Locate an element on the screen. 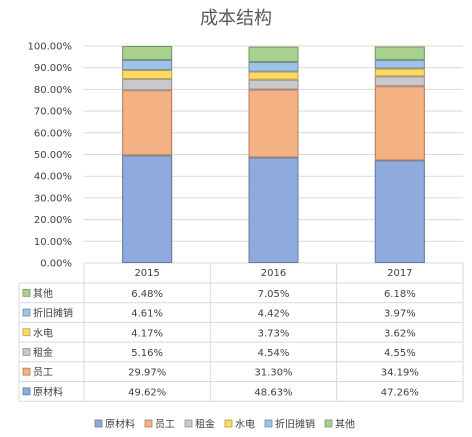 Image resolution: width=472 pixels, height=437 pixels. legend: 原材料 员工 租金 水电 折旧摊销 其他 is located at coordinates (224, 424).